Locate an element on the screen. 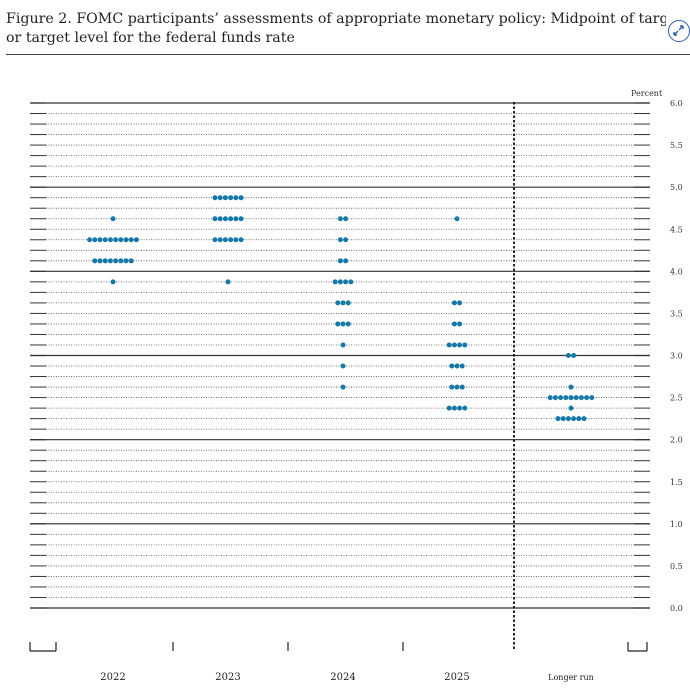 The height and width of the screenshot is (690, 690). y-axis-label: Percent is located at coordinates (647, 93).